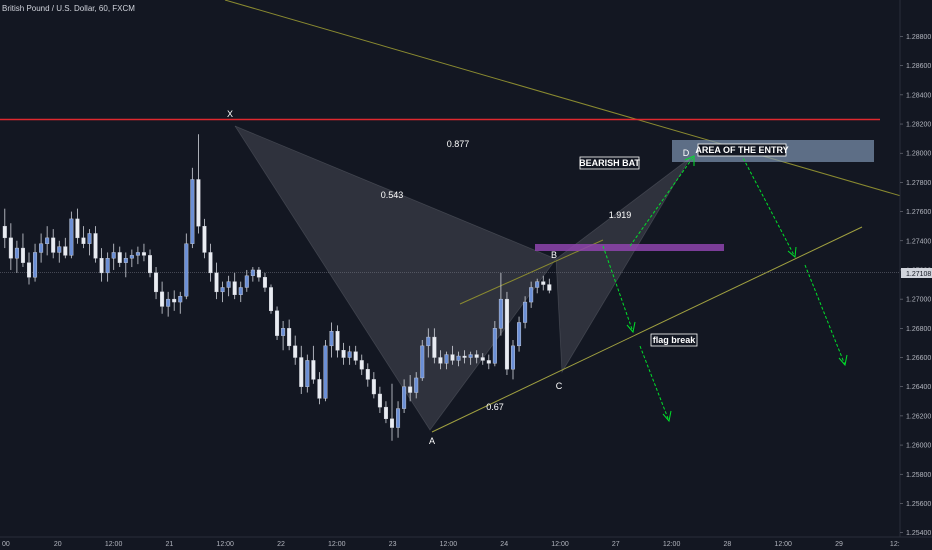 This screenshot has height=550, width=932. What do you see at coordinates (662, 201) in the screenshot?
I see `arrow-up-to-d` at bounding box center [662, 201].